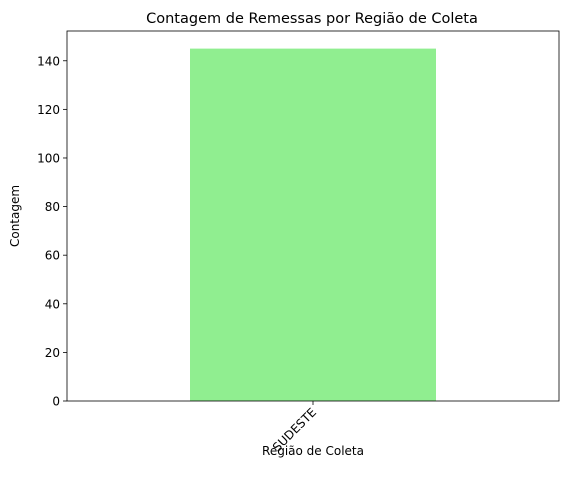 This screenshot has height=496, width=571. What do you see at coordinates (52, 304) in the screenshot?
I see `y-tick-label: 40` at bounding box center [52, 304].